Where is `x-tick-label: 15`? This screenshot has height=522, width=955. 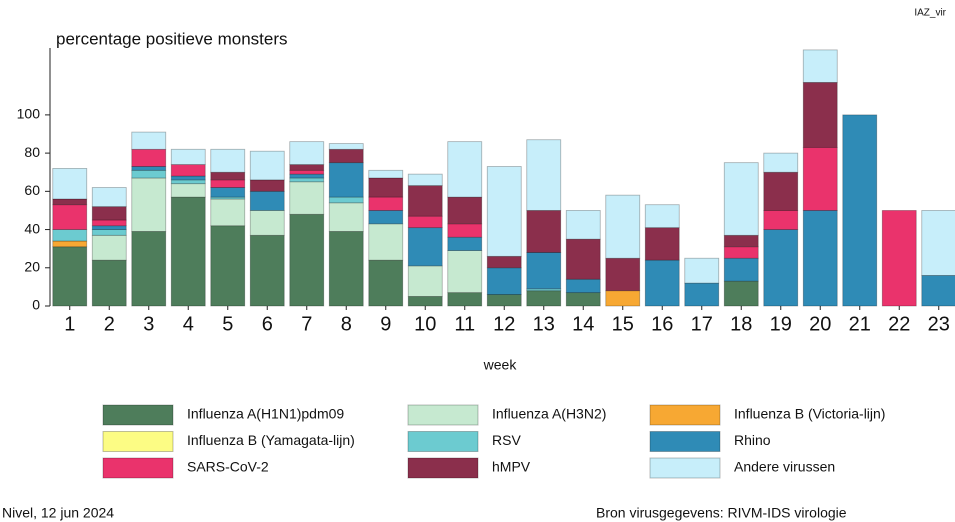
x-tick-label: 15 is located at coordinates (623, 324).